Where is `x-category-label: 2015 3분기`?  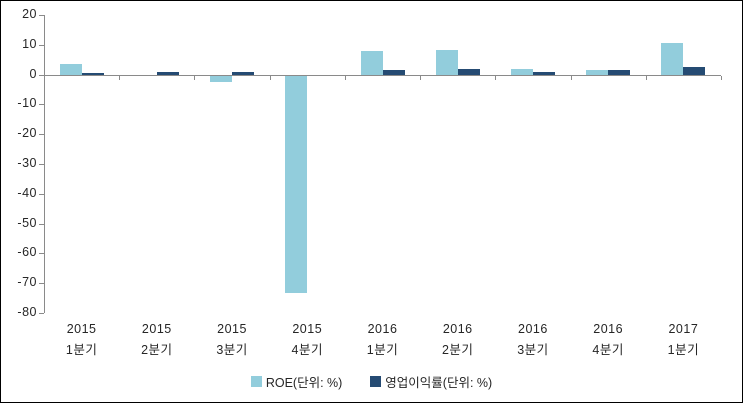
x-category-label: 2015 3분기 is located at coordinates (232, 339).